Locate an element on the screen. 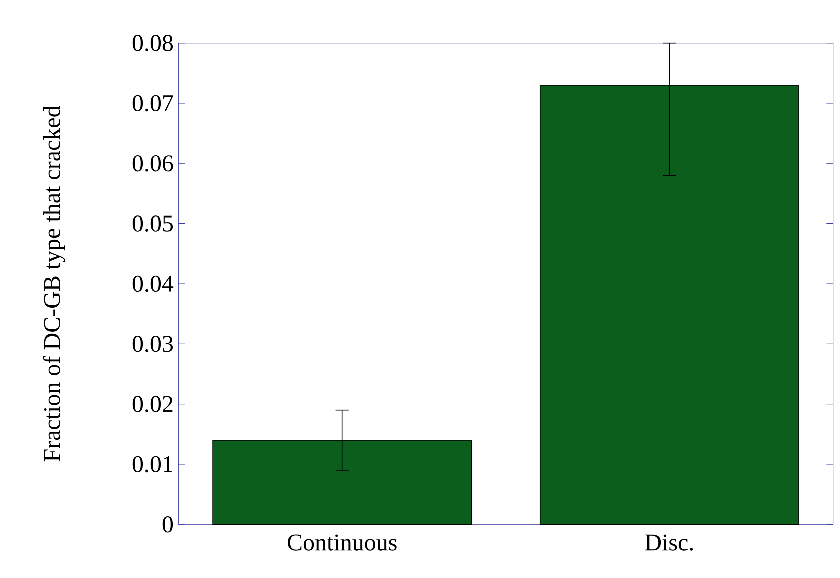  y-tick-label: 0.08 is located at coordinates (153, 43).